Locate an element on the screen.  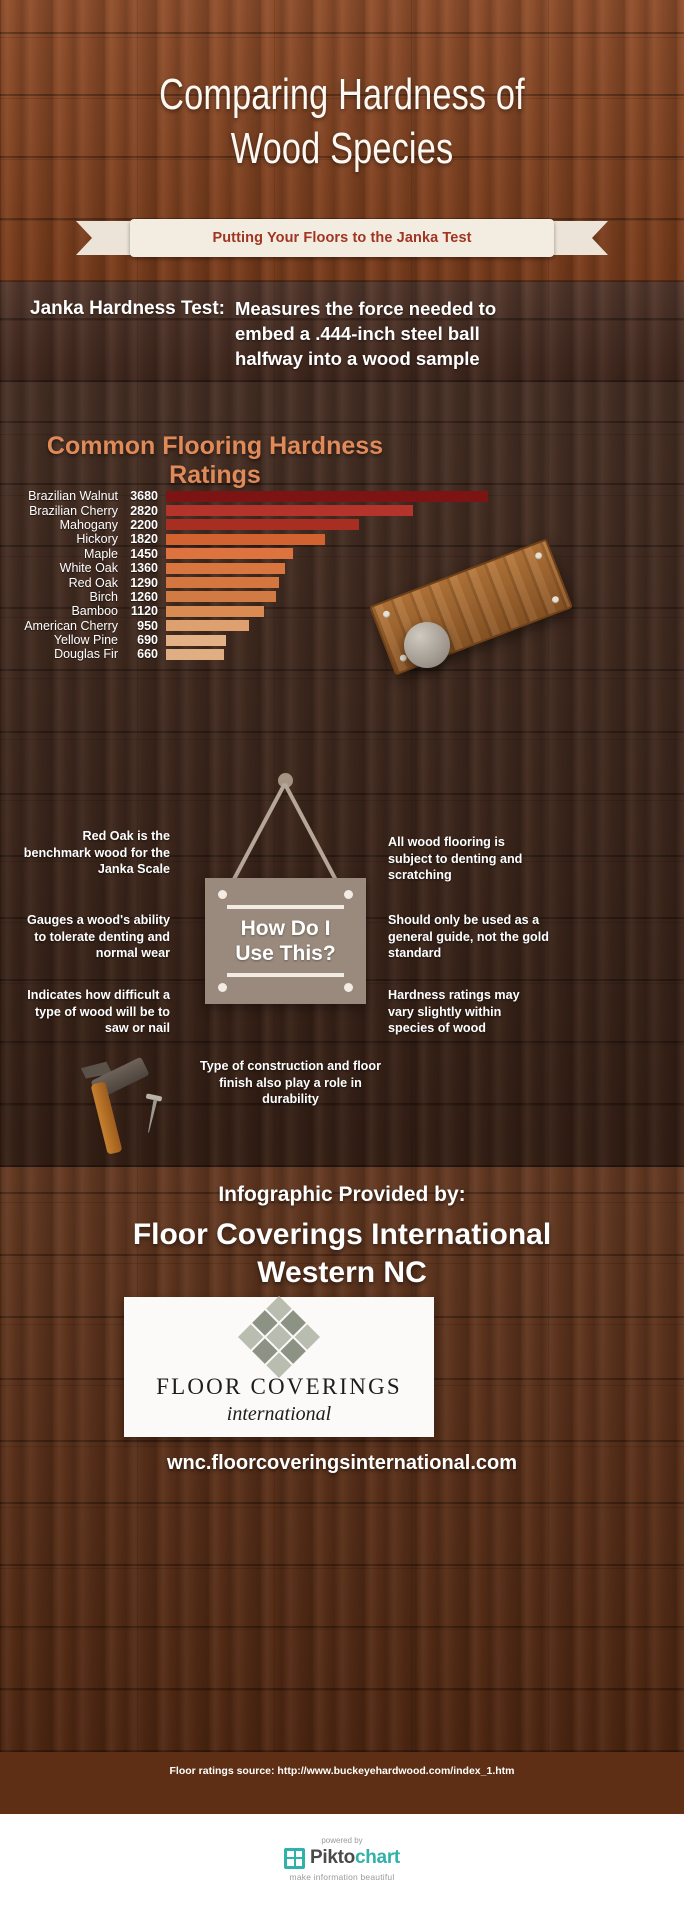
chart-category-label: Maple is located at coordinates (100, 553).